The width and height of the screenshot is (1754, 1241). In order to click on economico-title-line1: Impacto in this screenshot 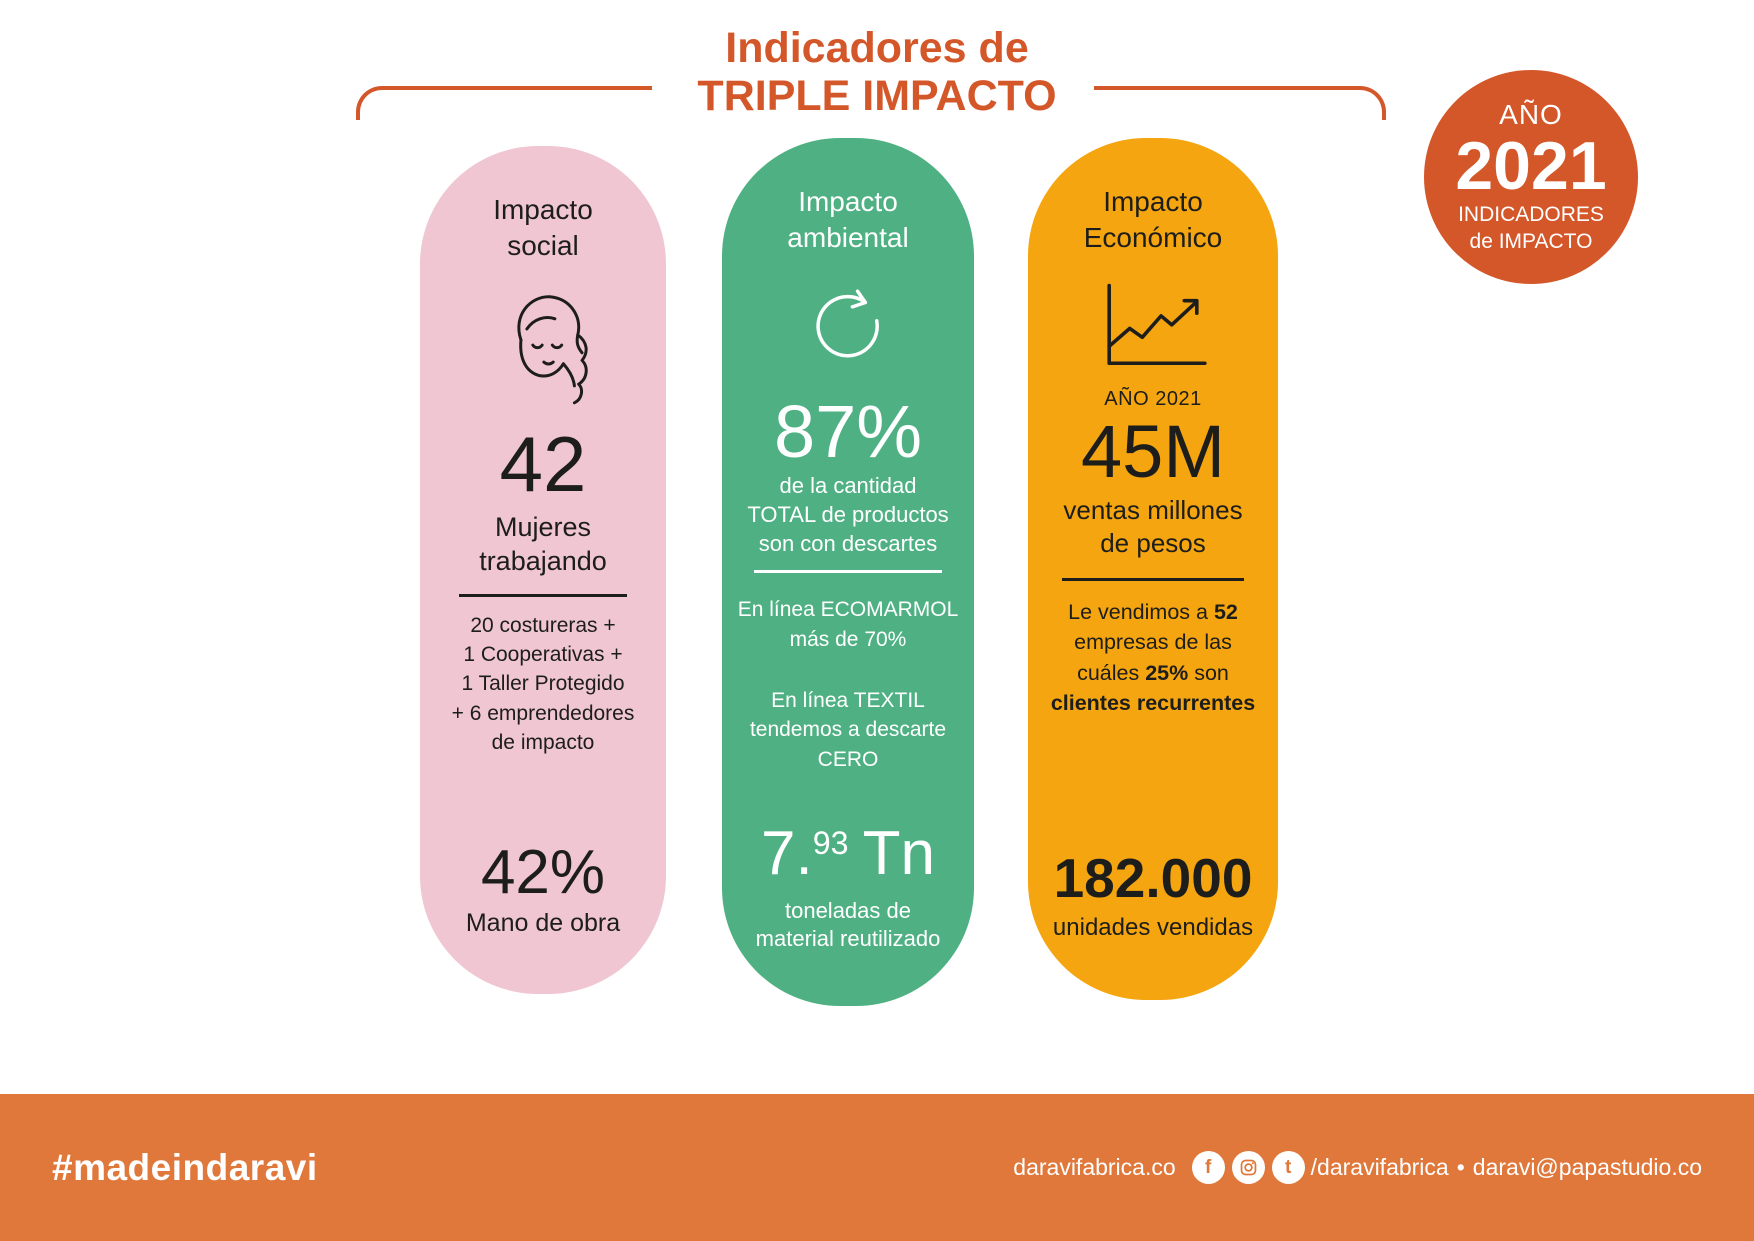, I will do `click(1153, 201)`.